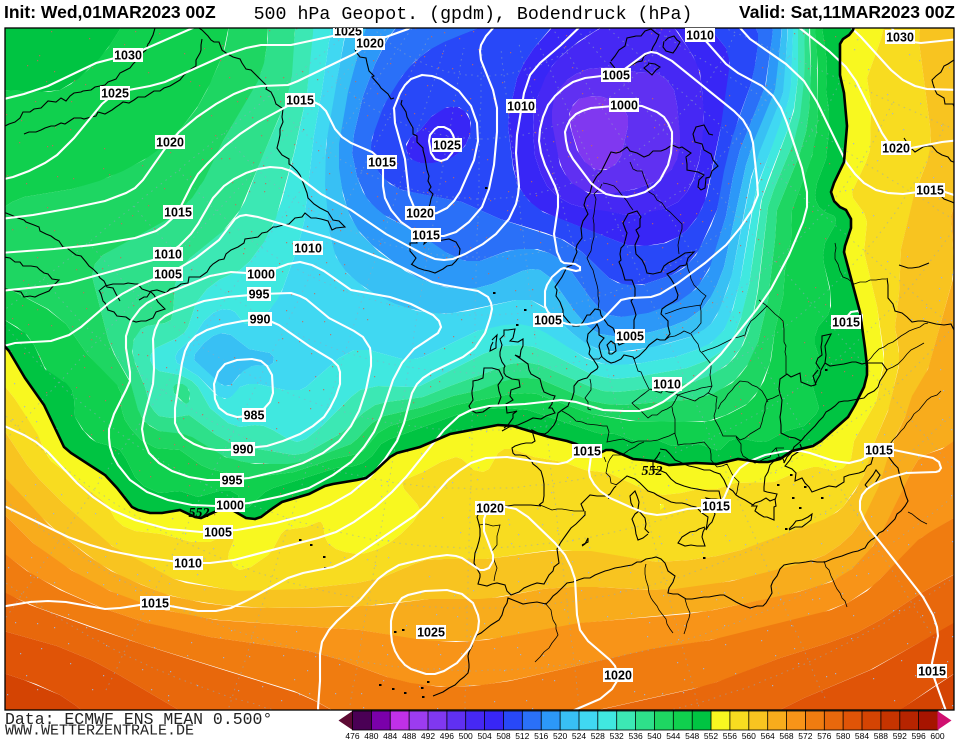 This screenshot has height=746, width=959. What do you see at coordinates (254, 416) in the screenshot?
I see `svg-text: 985` at bounding box center [254, 416].